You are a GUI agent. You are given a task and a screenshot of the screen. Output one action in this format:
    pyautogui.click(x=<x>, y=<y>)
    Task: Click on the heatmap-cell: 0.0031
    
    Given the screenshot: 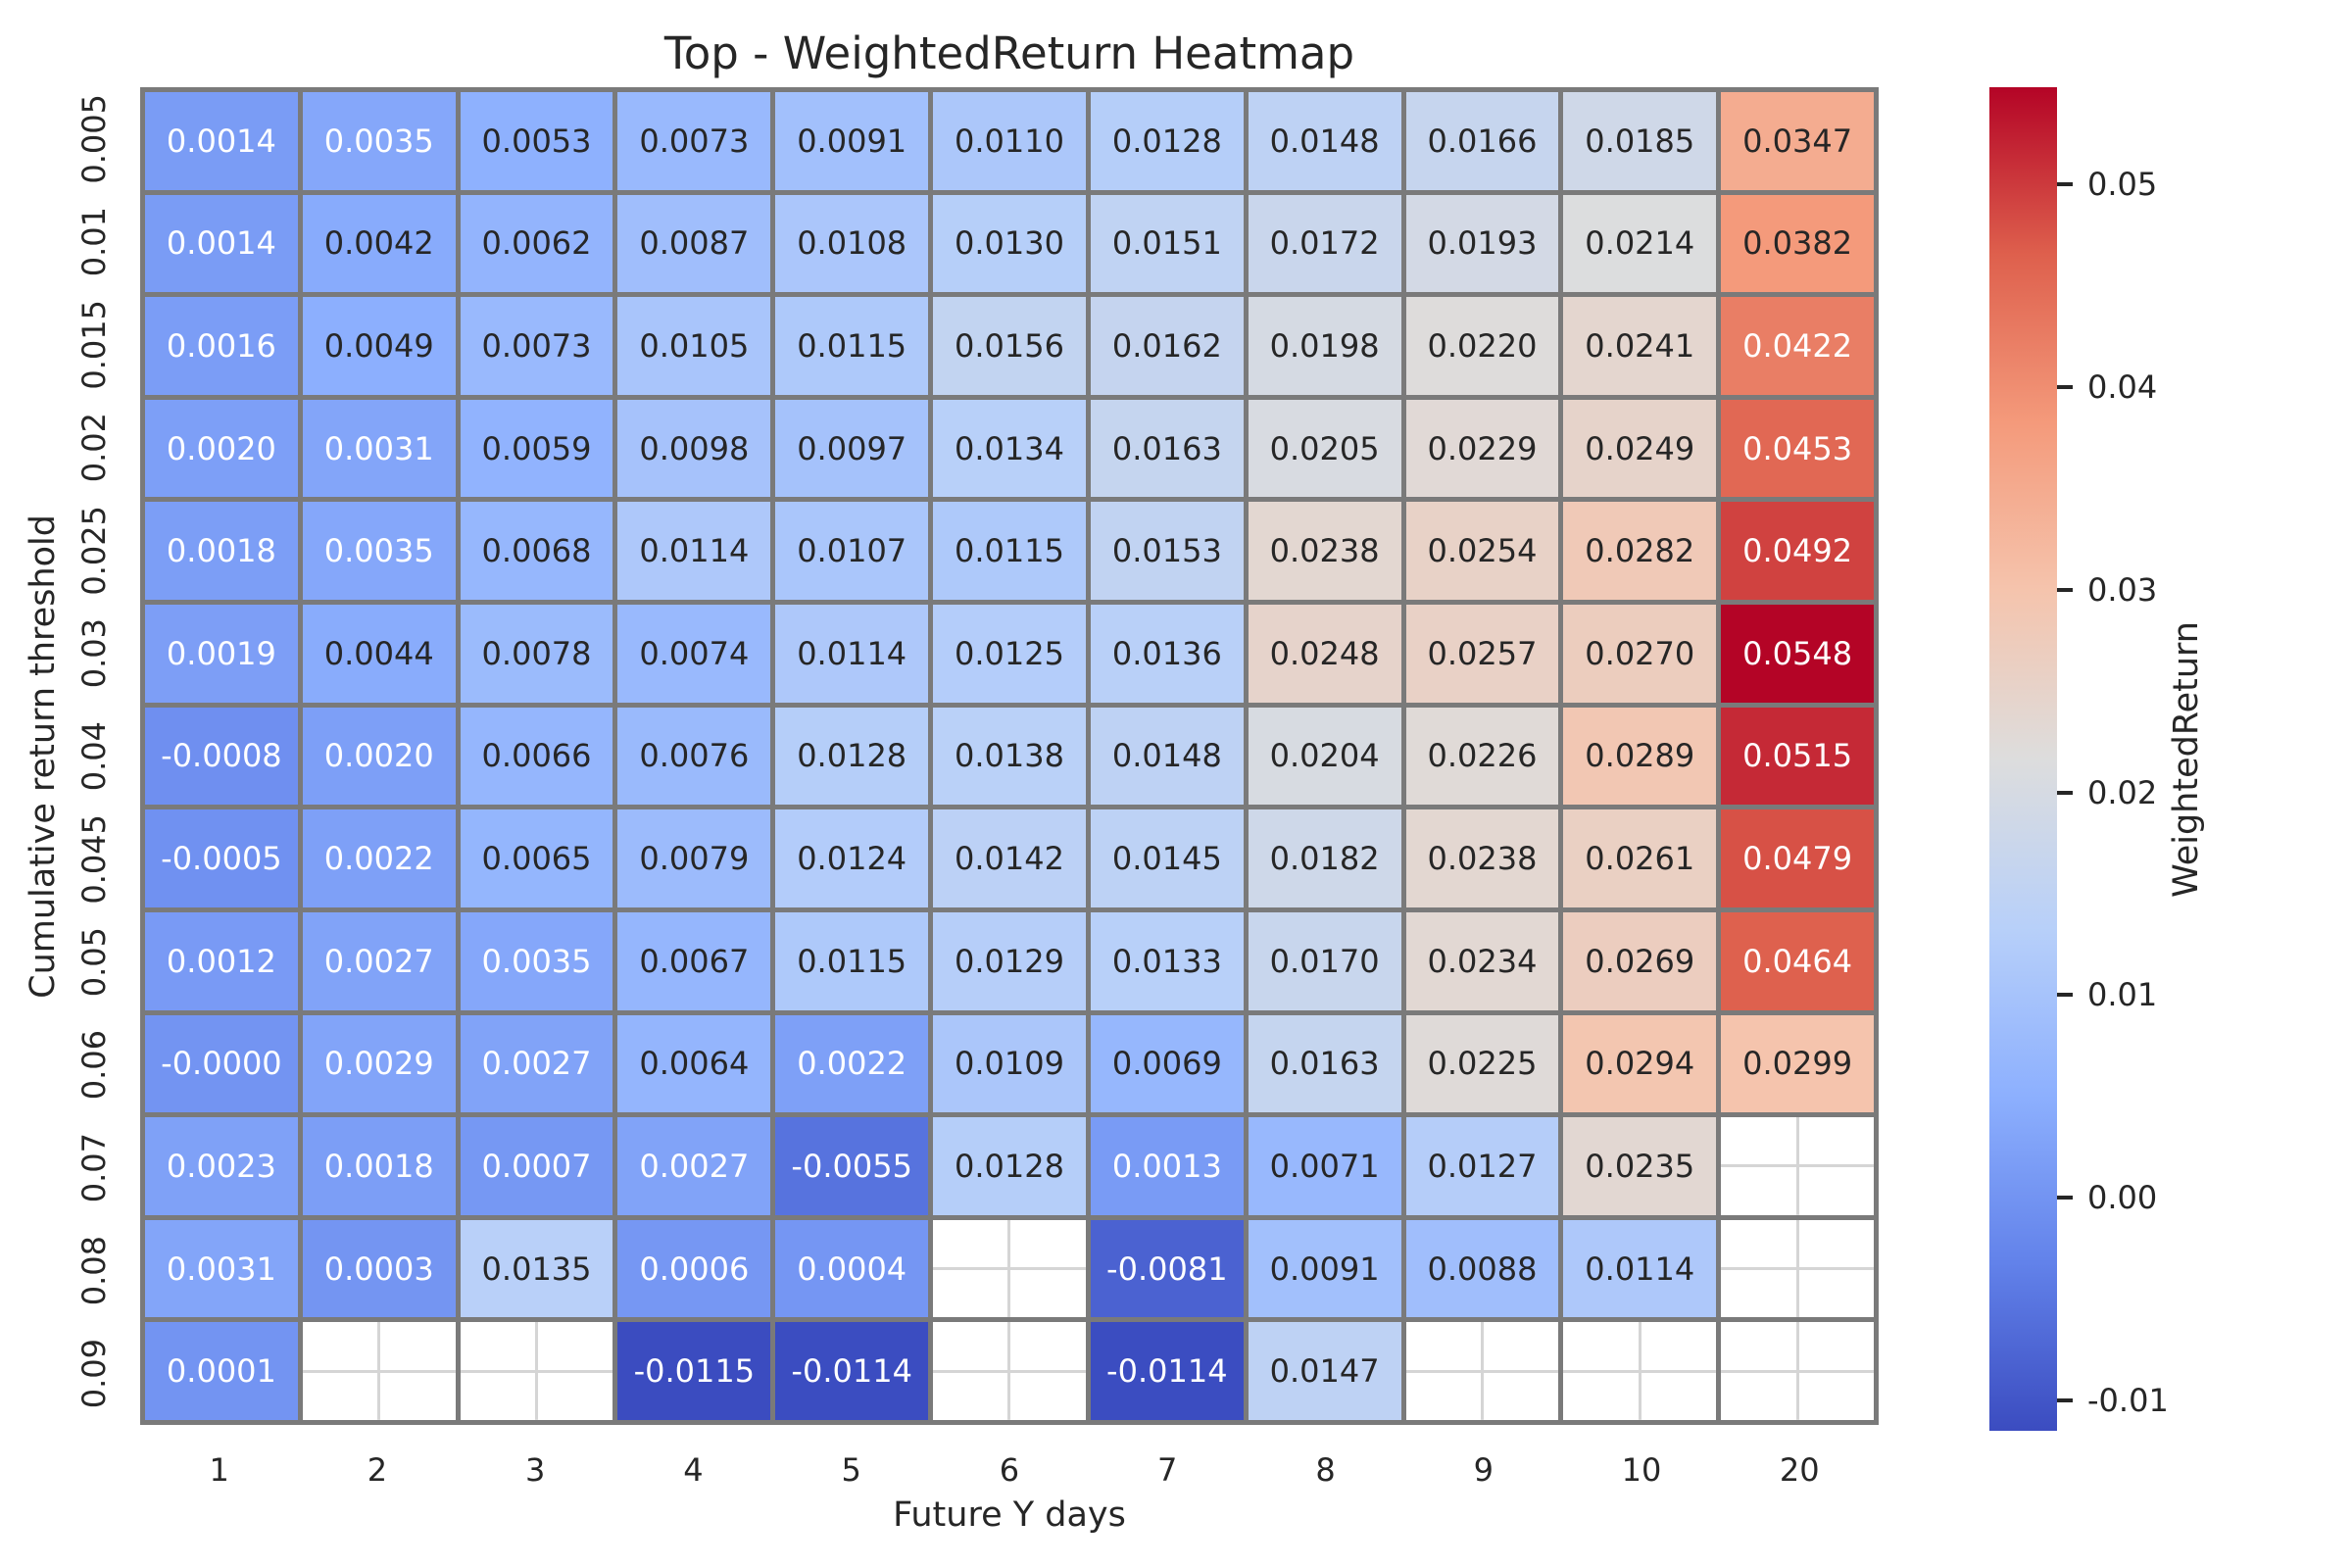 What is the action you would take?
    pyautogui.click(x=221, y=1268)
    